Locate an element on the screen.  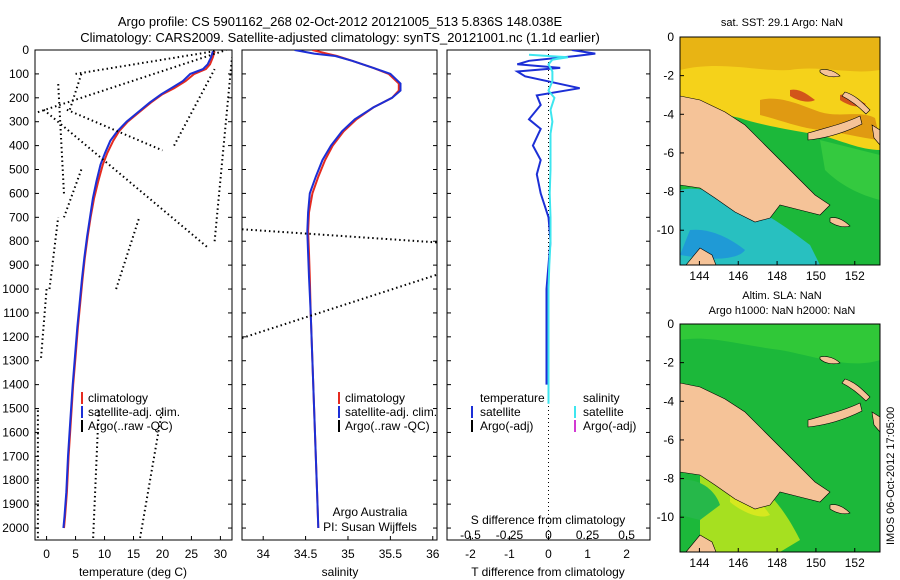
map-lat-label: -4 is located at coordinates (668, 114).